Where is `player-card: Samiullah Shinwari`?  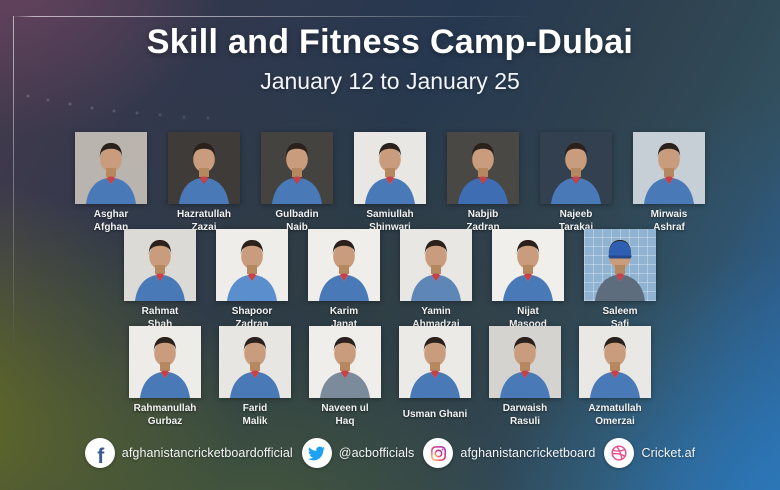 player-card: Samiullah Shinwari is located at coordinates (390, 183).